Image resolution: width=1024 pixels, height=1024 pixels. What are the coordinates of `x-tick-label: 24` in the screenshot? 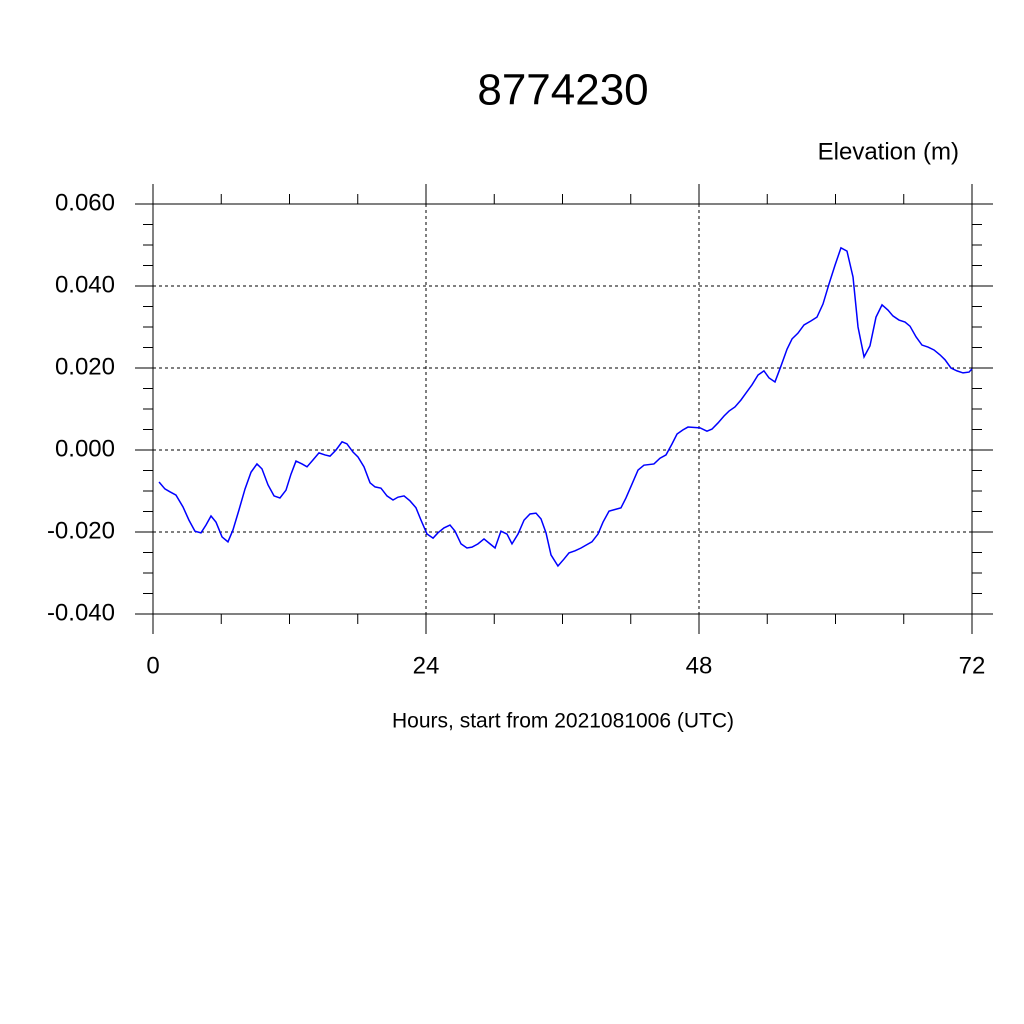 It's located at (426, 665).